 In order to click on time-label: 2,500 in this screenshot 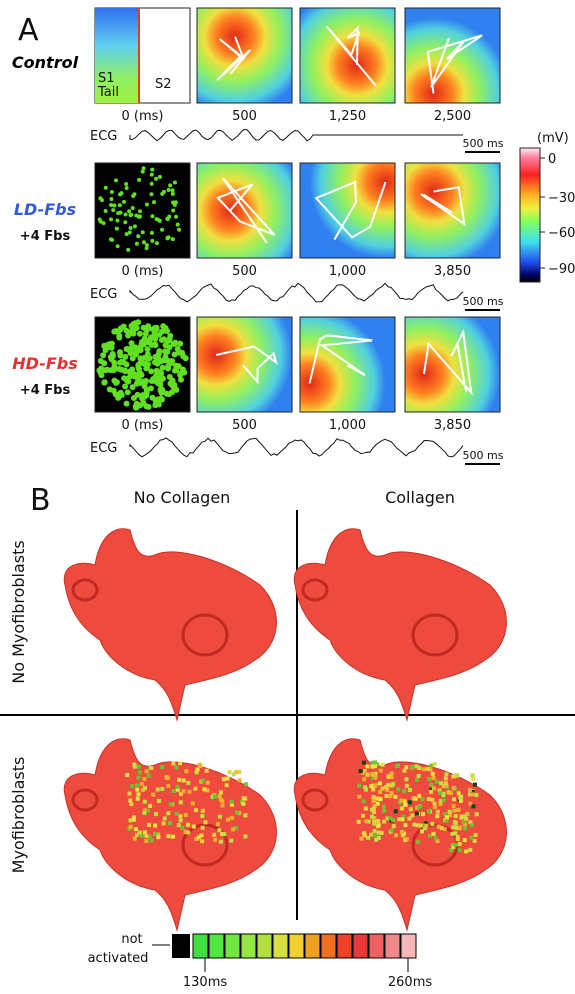, I will do `click(452, 116)`.